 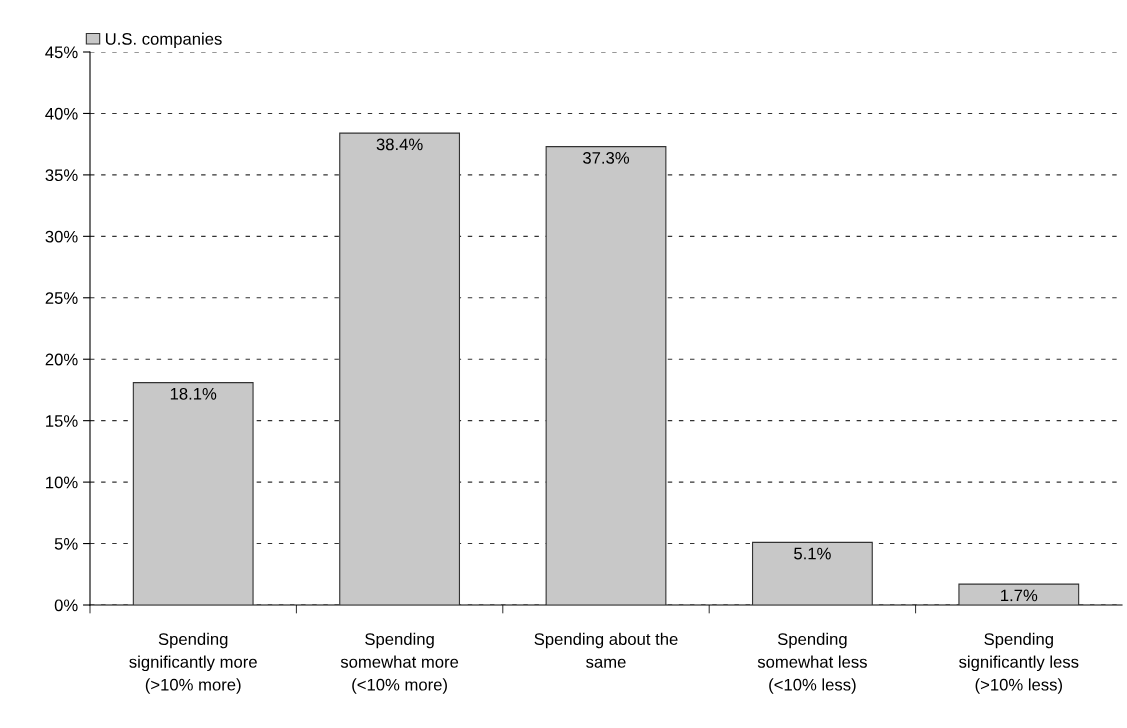 I want to click on text: 1.7%, so click(x=1019, y=595).